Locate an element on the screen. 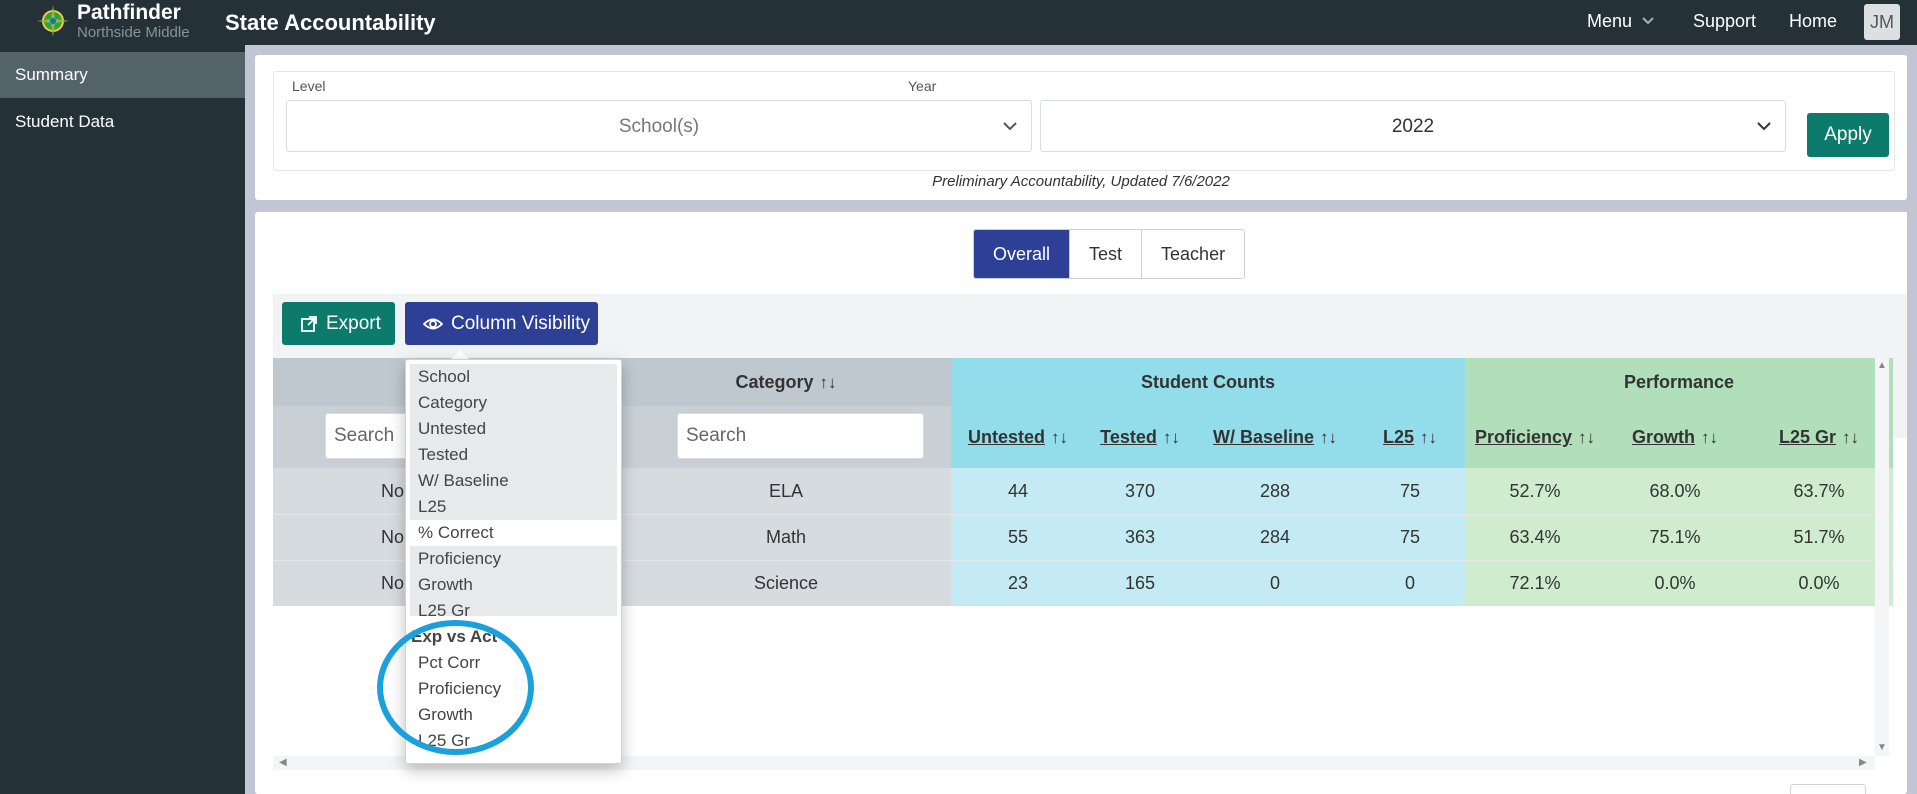  table-cell-proficiency: 72.1% is located at coordinates (1535, 583).